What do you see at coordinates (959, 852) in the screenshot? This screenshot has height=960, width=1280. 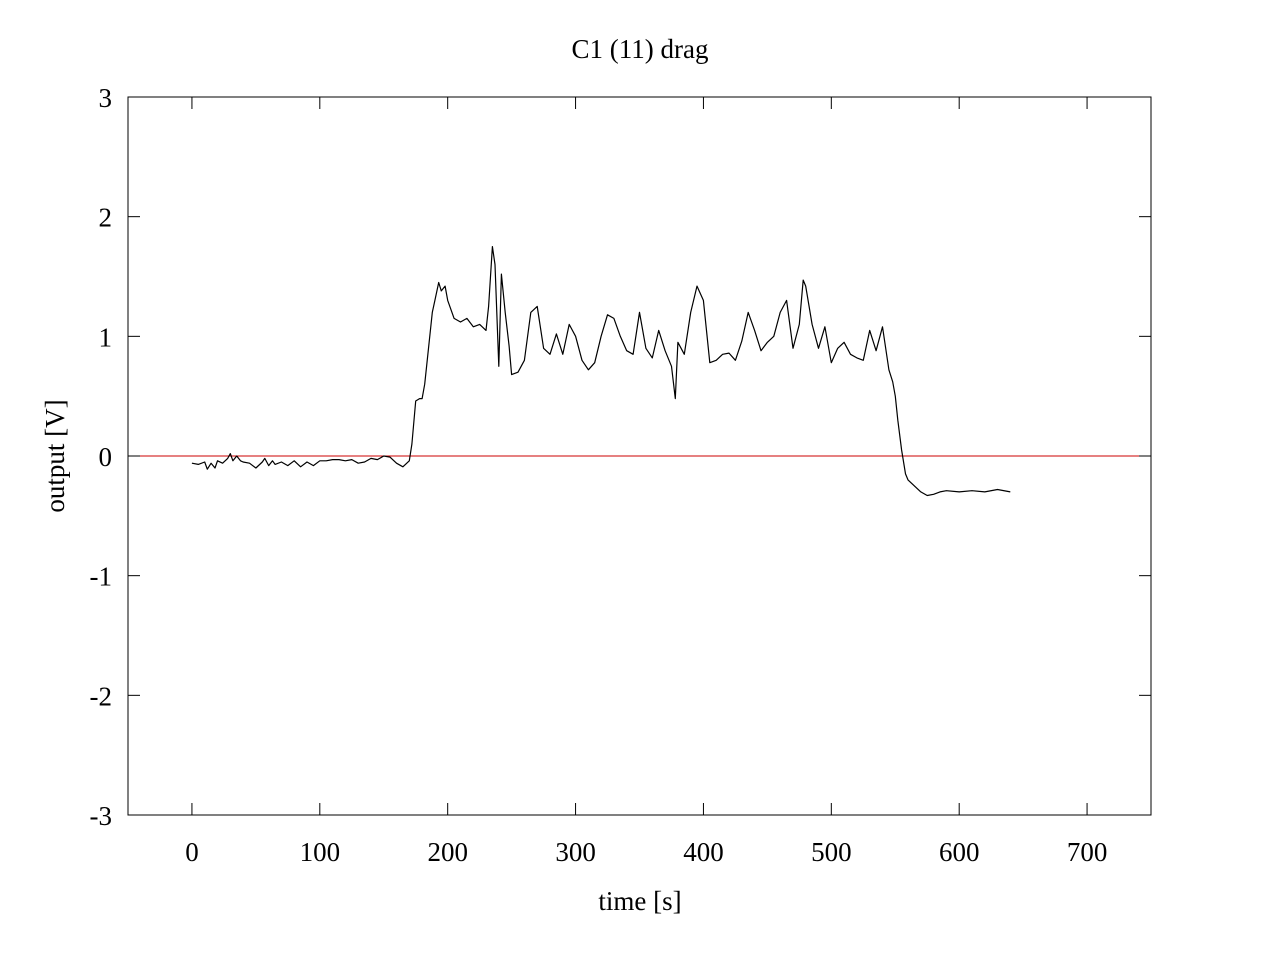 I see `x-tick-label: 600` at bounding box center [959, 852].